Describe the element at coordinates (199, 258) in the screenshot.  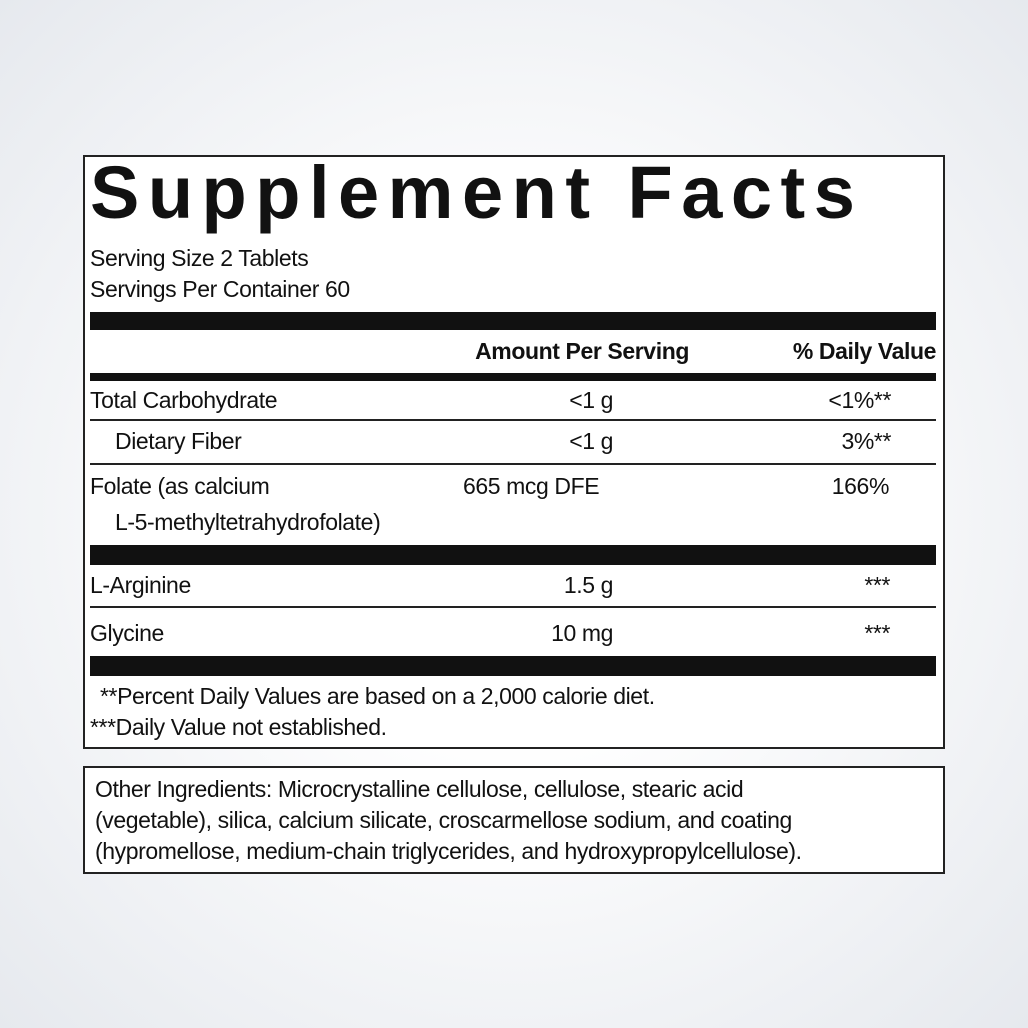
I see `serving-size: Serving Size 2 Tablets` at that location.